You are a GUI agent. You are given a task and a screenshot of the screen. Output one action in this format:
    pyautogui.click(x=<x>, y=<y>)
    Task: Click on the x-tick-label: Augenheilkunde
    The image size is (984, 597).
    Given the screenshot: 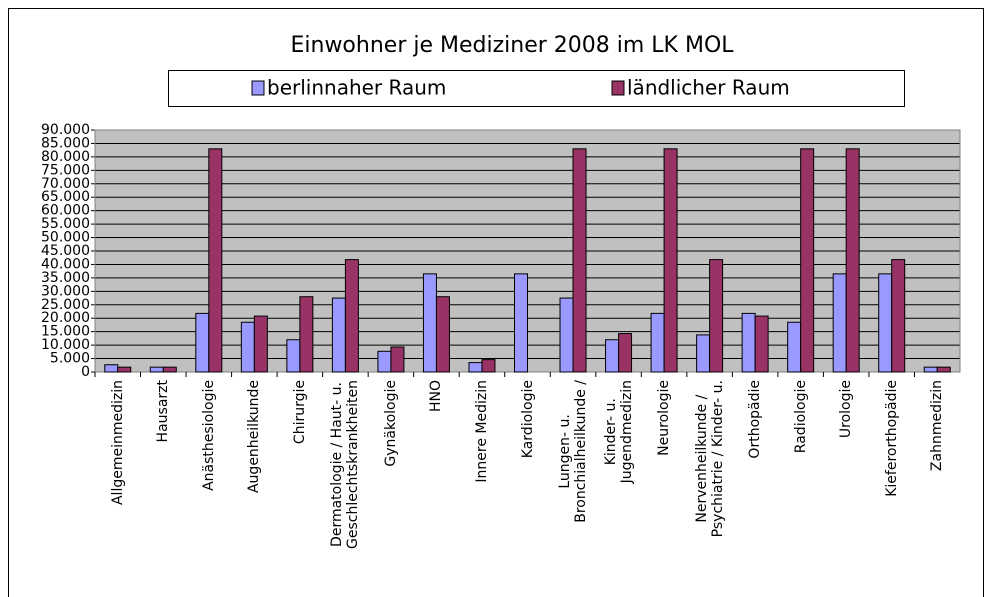 What is the action you would take?
    pyautogui.click(x=254, y=437)
    